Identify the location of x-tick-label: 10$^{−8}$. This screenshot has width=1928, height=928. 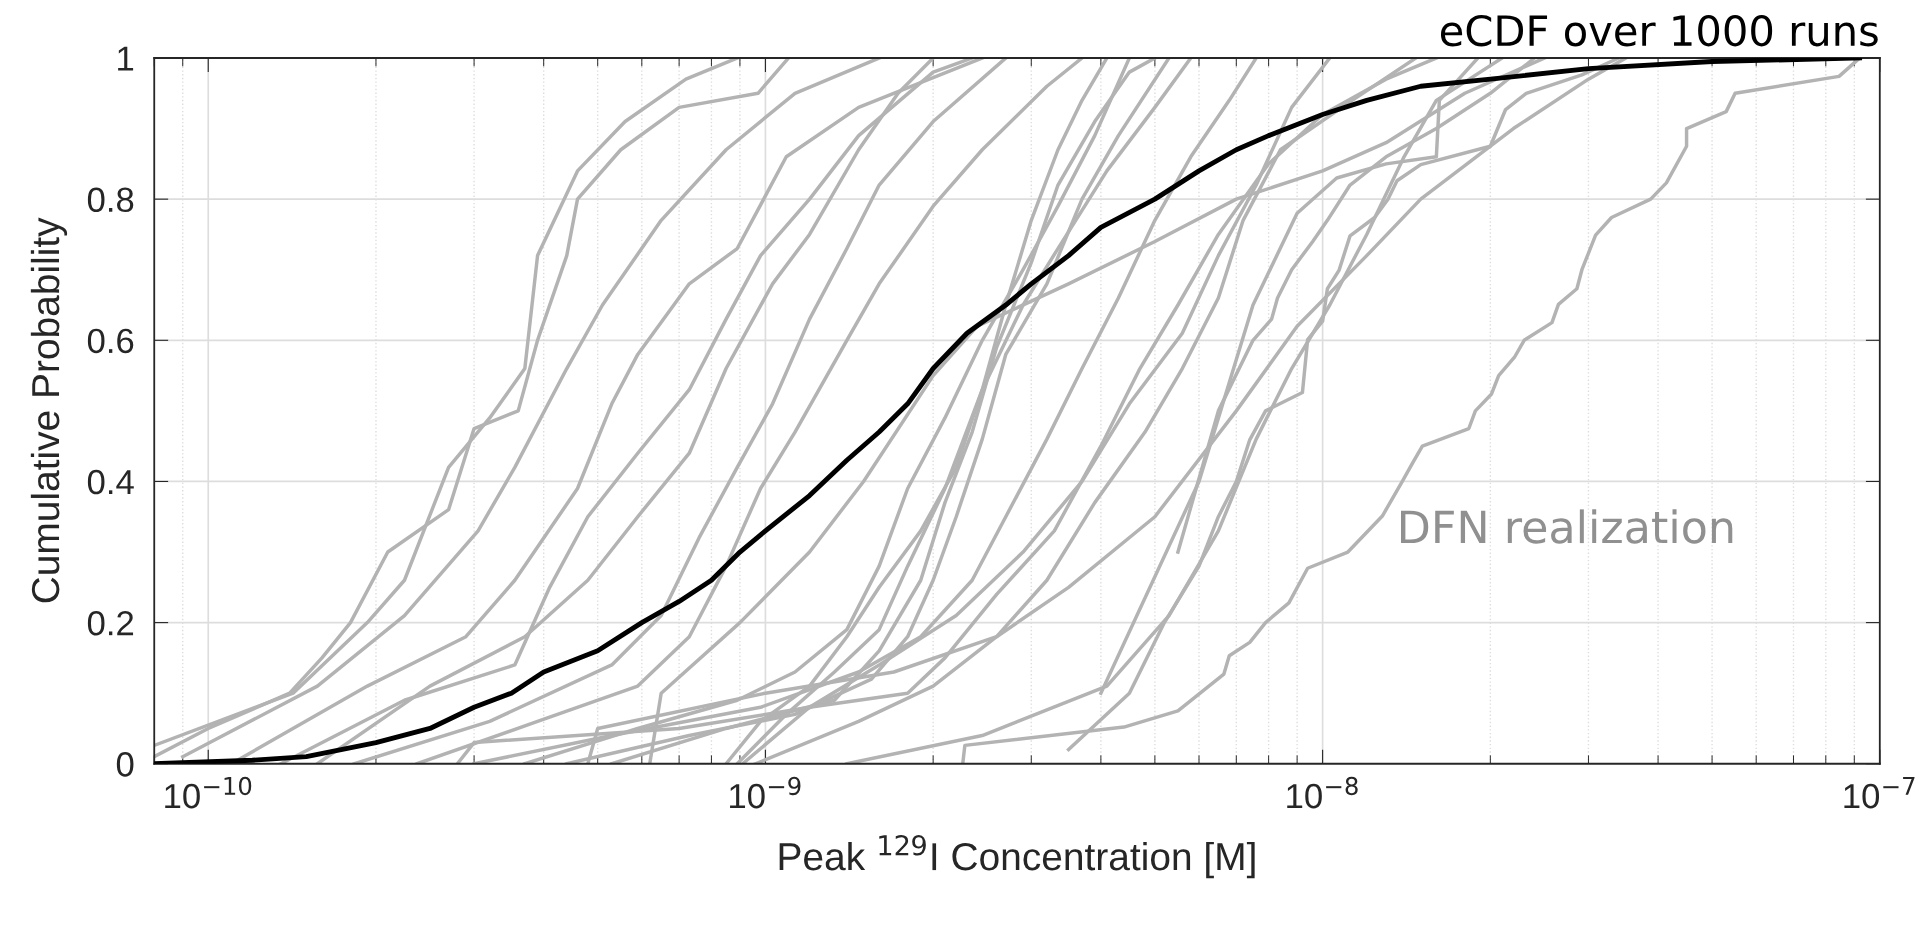
(1322, 792).